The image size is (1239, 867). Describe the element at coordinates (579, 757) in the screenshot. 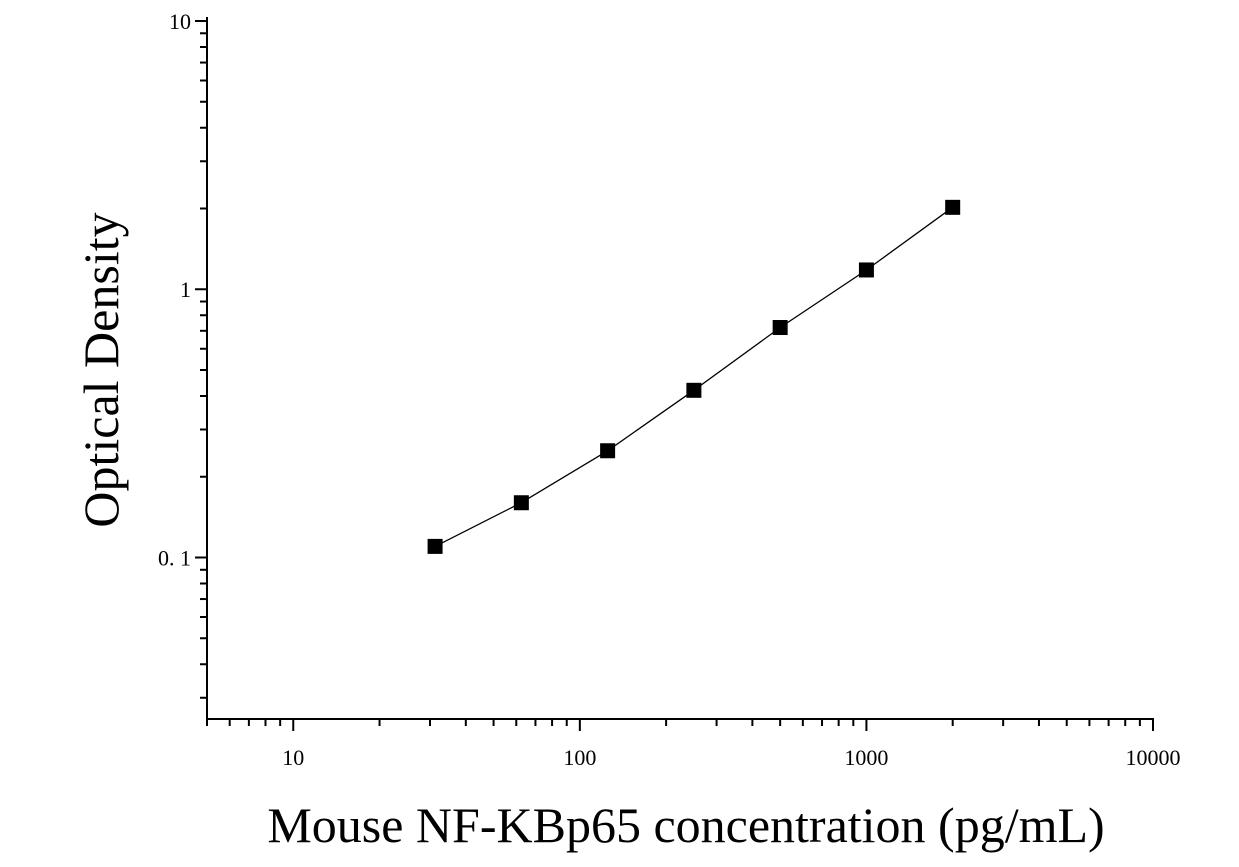

I see `x-tick-label: 100` at that location.